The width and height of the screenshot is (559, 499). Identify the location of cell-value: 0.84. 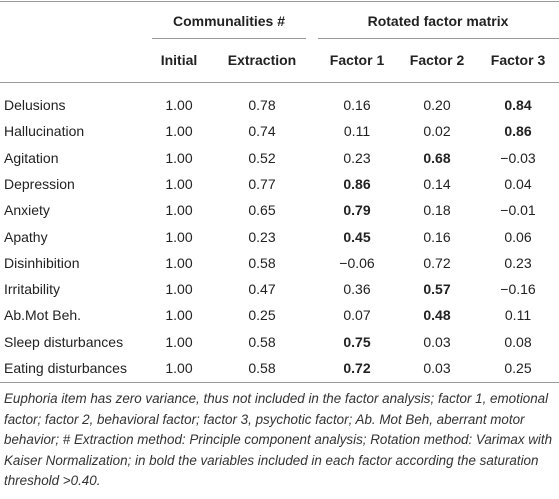
(518, 105).